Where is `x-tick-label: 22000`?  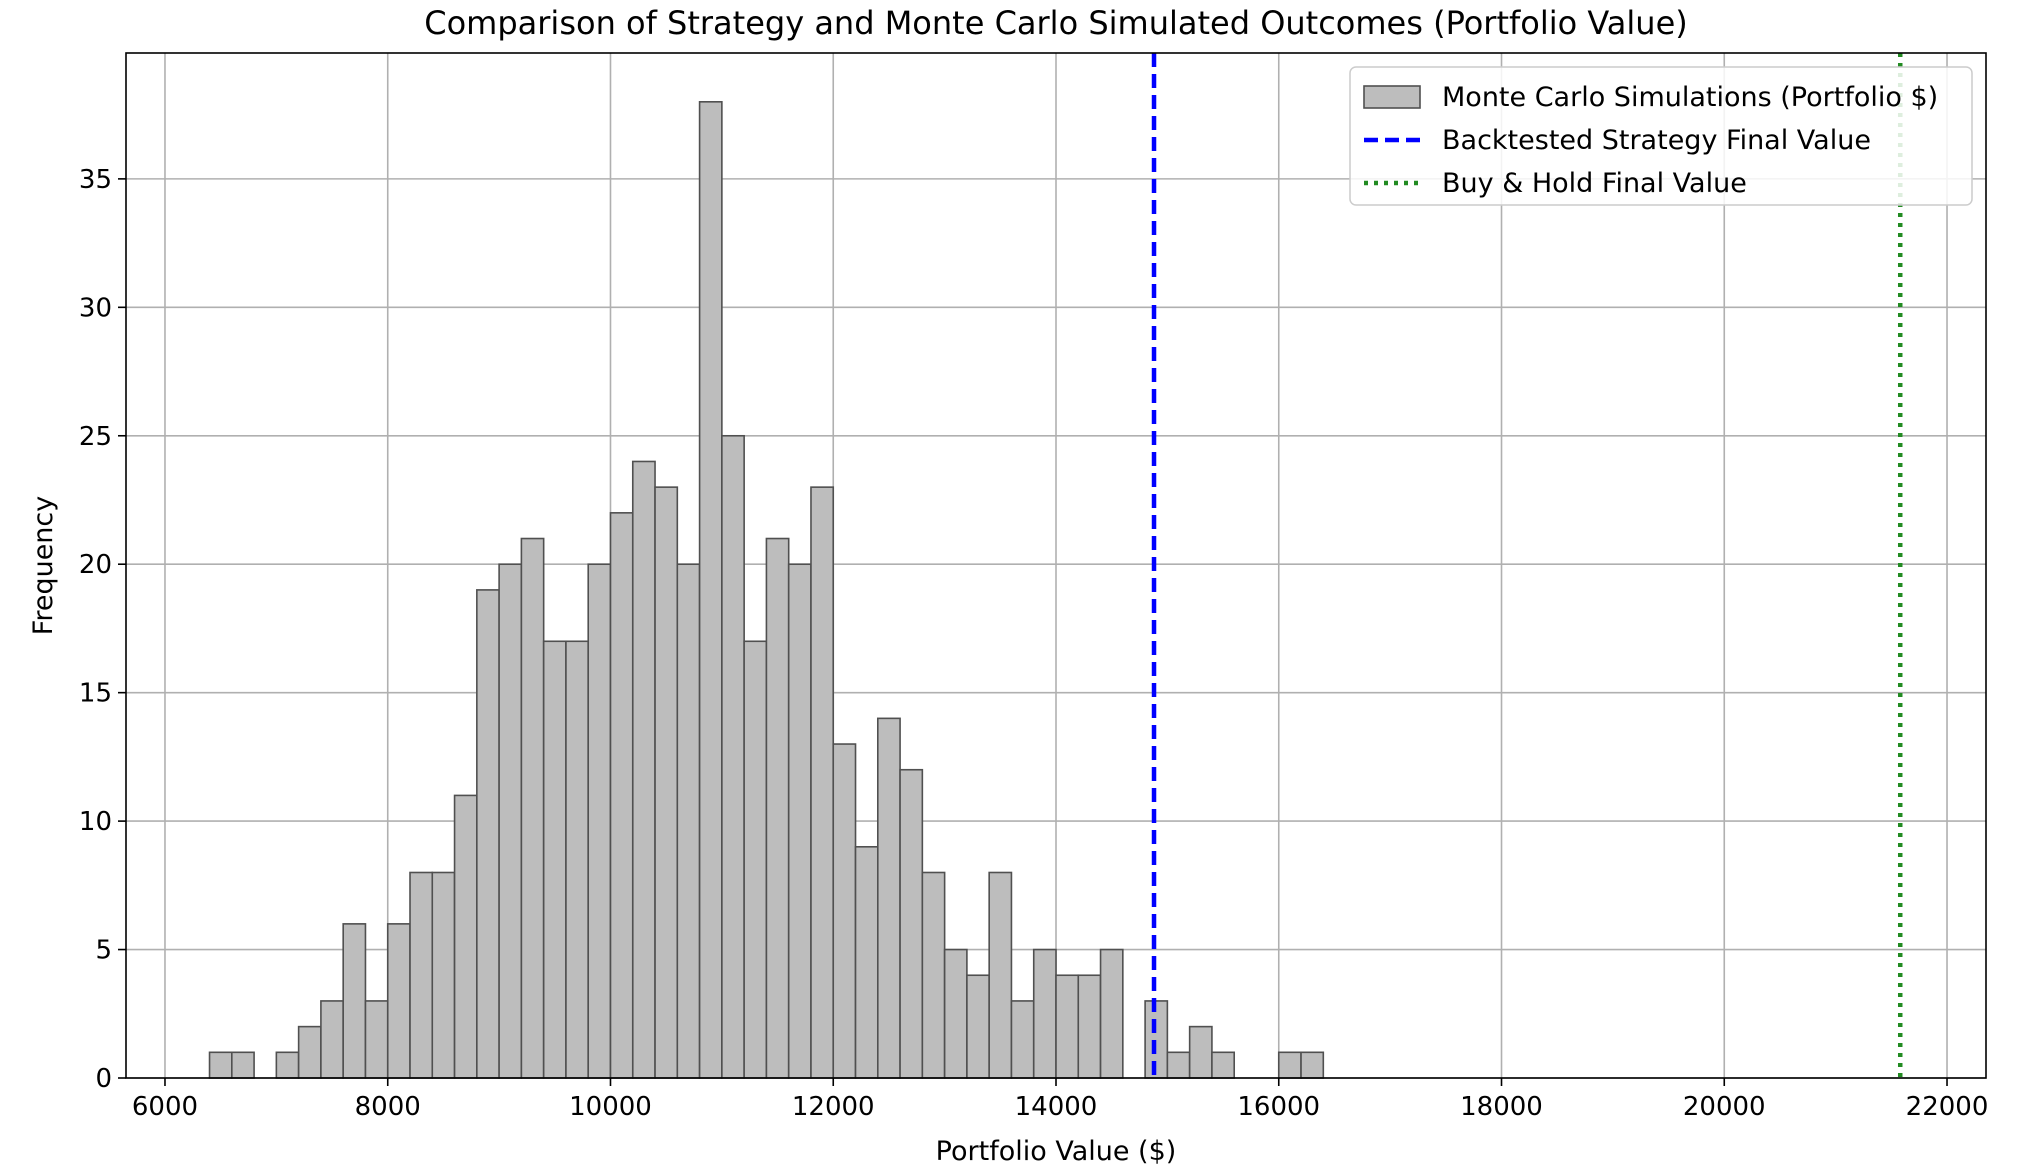 x-tick-label: 22000 is located at coordinates (1947, 1107).